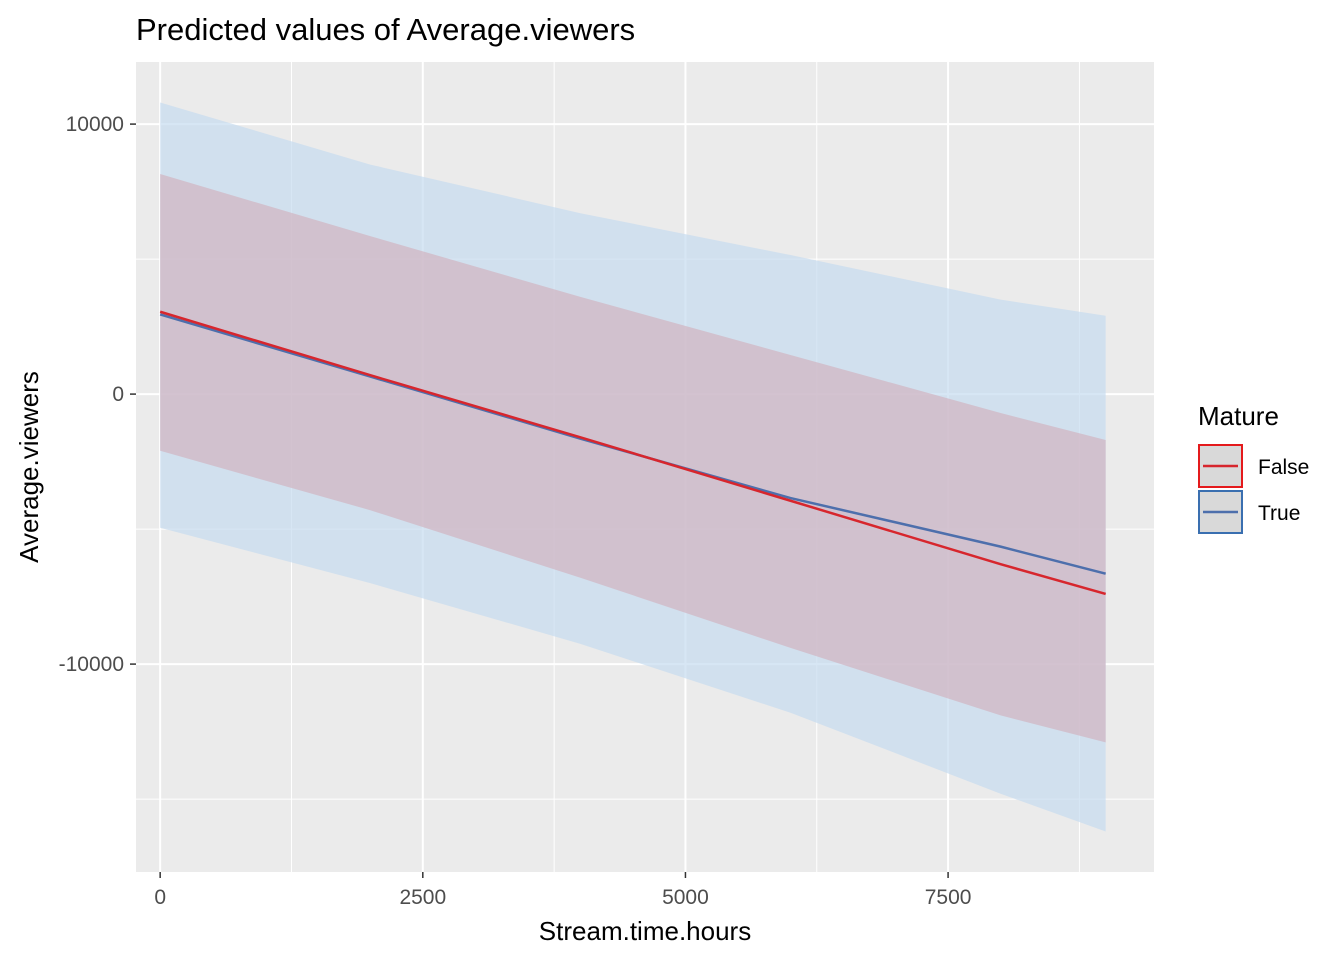 The width and height of the screenshot is (1344, 960). What do you see at coordinates (948, 897) in the screenshot?
I see `x-tick-label: 7500` at bounding box center [948, 897].